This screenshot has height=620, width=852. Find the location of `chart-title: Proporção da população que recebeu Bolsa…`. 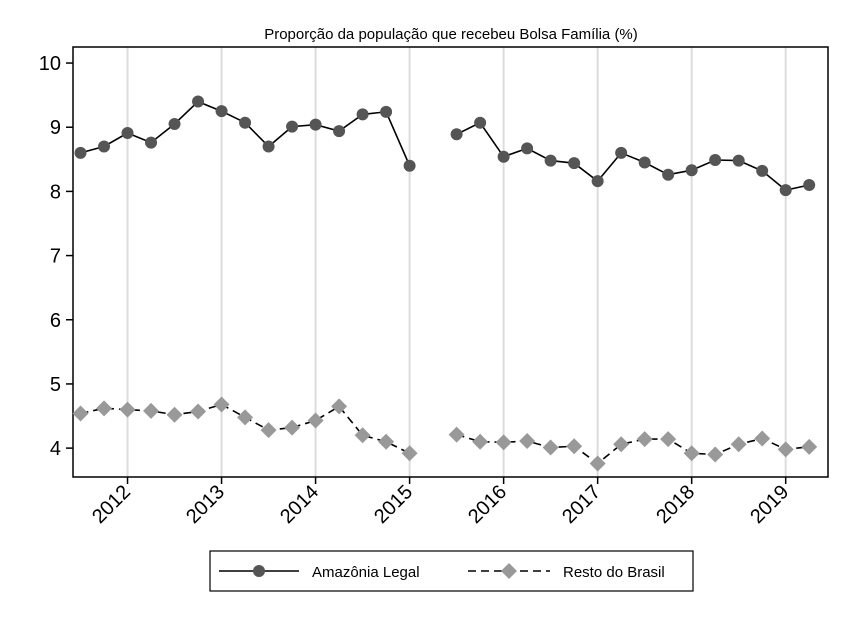

chart-title: Proporção da população que recebeu Bolsa… is located at coordinates (451, 34).